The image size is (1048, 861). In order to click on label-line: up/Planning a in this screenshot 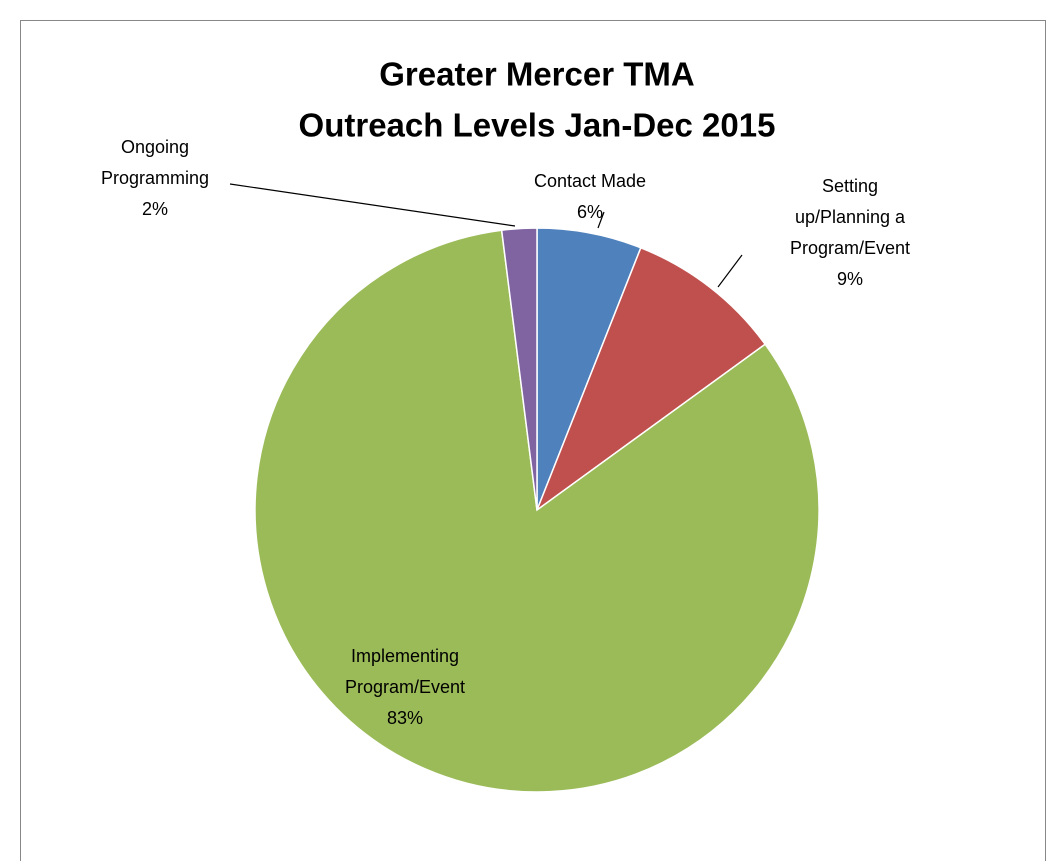, I will do `click(850, 217)`.